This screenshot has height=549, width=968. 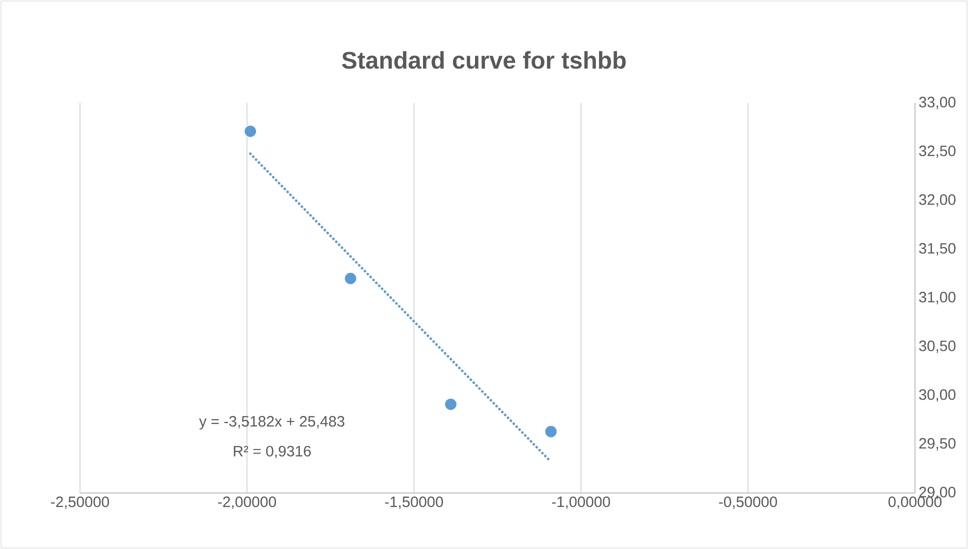 What do you see at coordinates (484, 60) in the screenshot?
I see `chart-title: Standard curve for tshbb` at bounding box center [484, 60].